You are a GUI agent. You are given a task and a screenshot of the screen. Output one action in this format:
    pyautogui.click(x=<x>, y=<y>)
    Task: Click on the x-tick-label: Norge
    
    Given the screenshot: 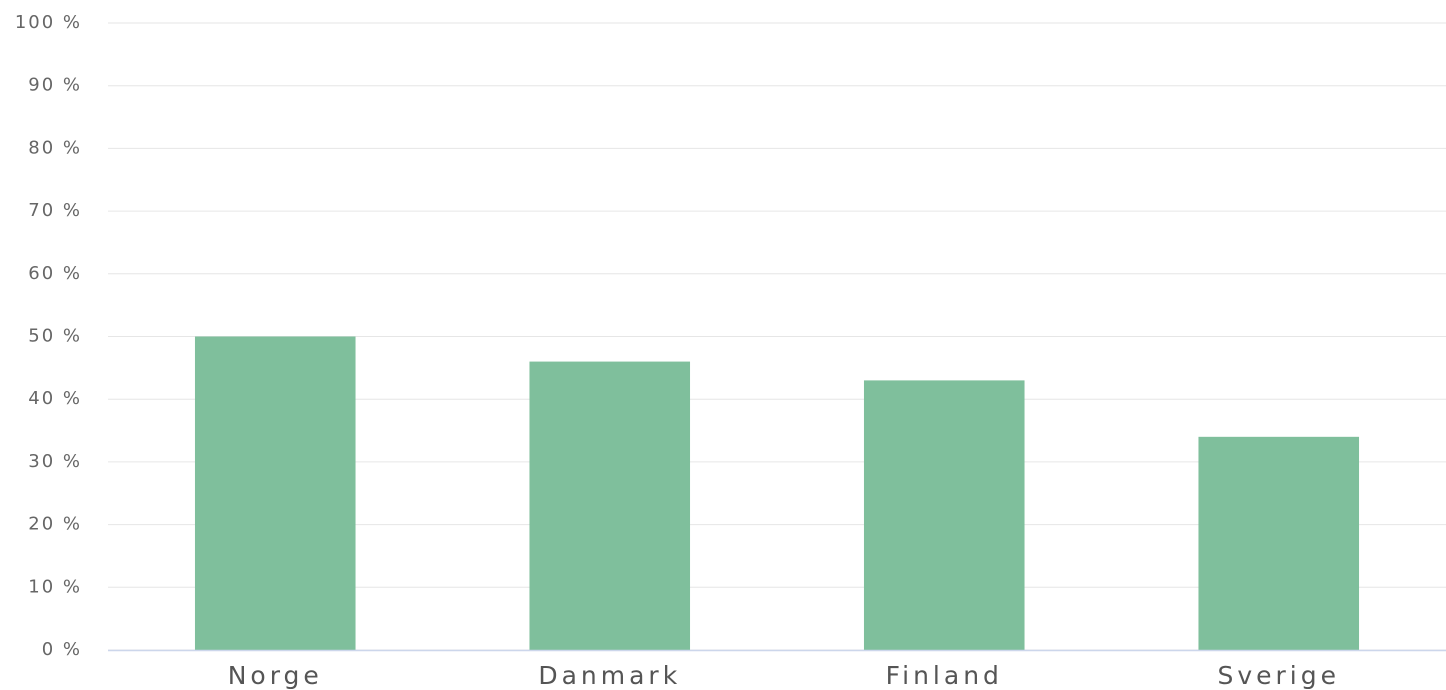 What is the action you would take?
    pyautogui.click(x=275, y=675)
    